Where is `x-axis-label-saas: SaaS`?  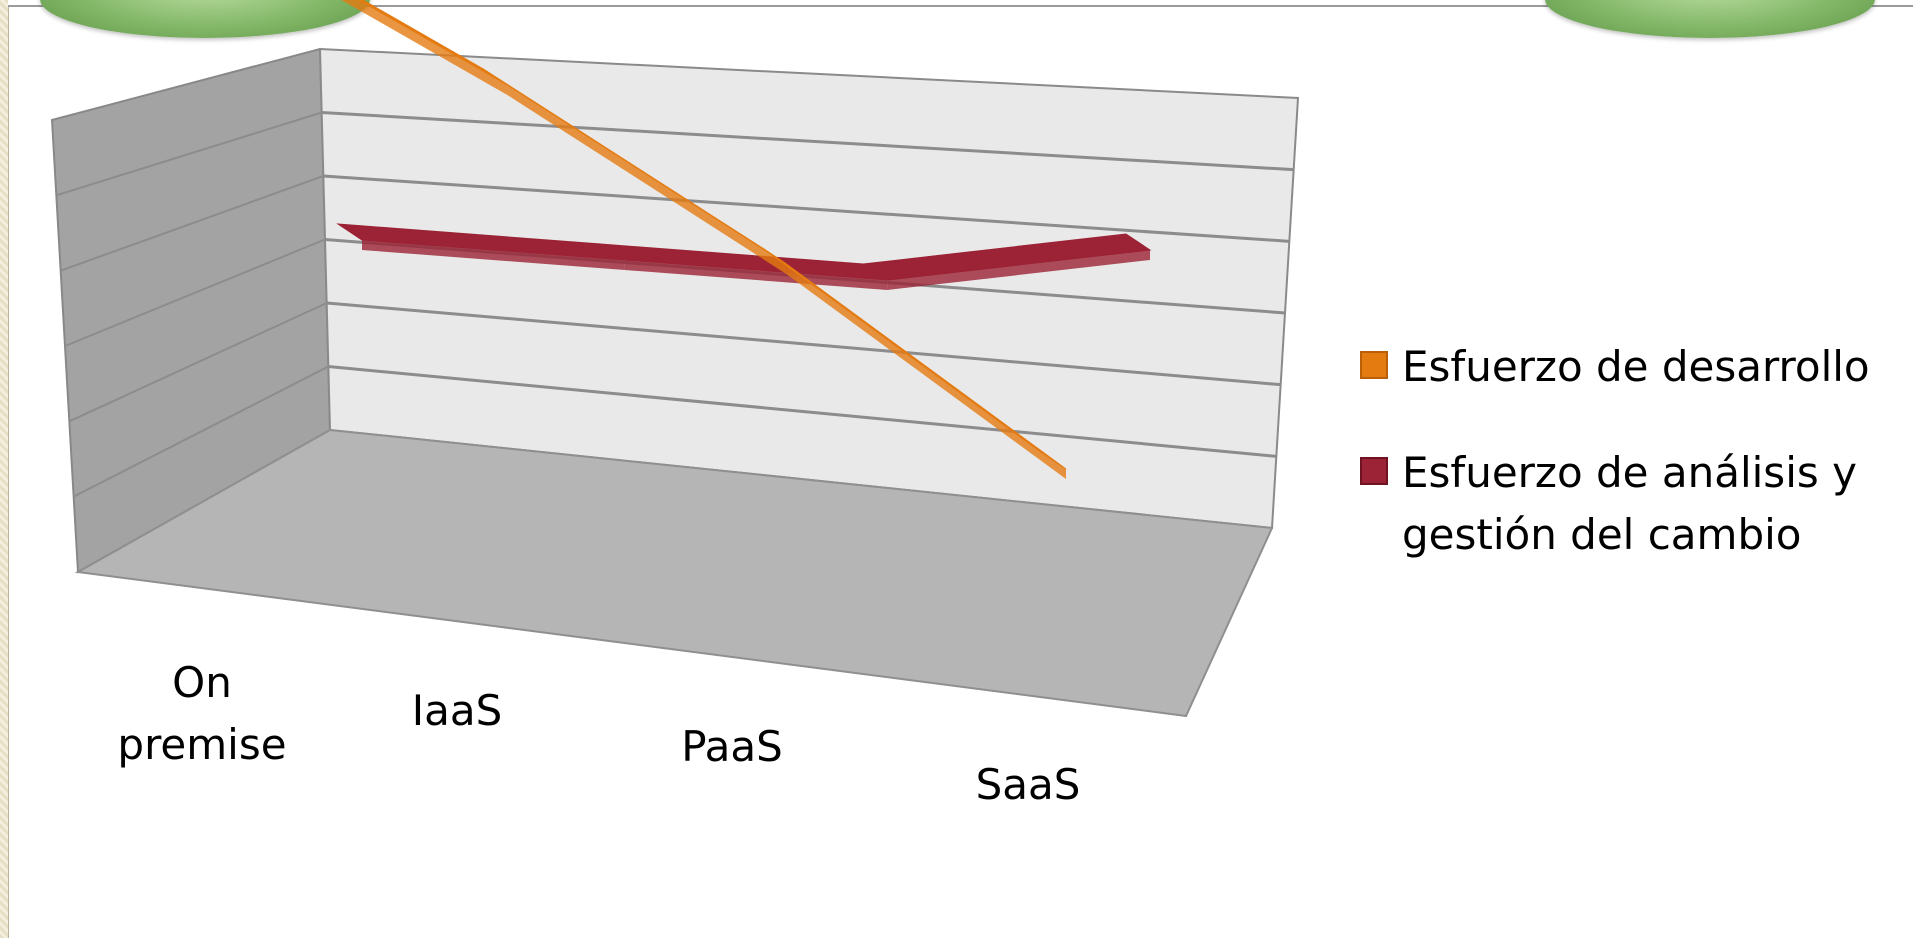 x-axis-label-saas: SaaS is located at coordinates (1028, 784).